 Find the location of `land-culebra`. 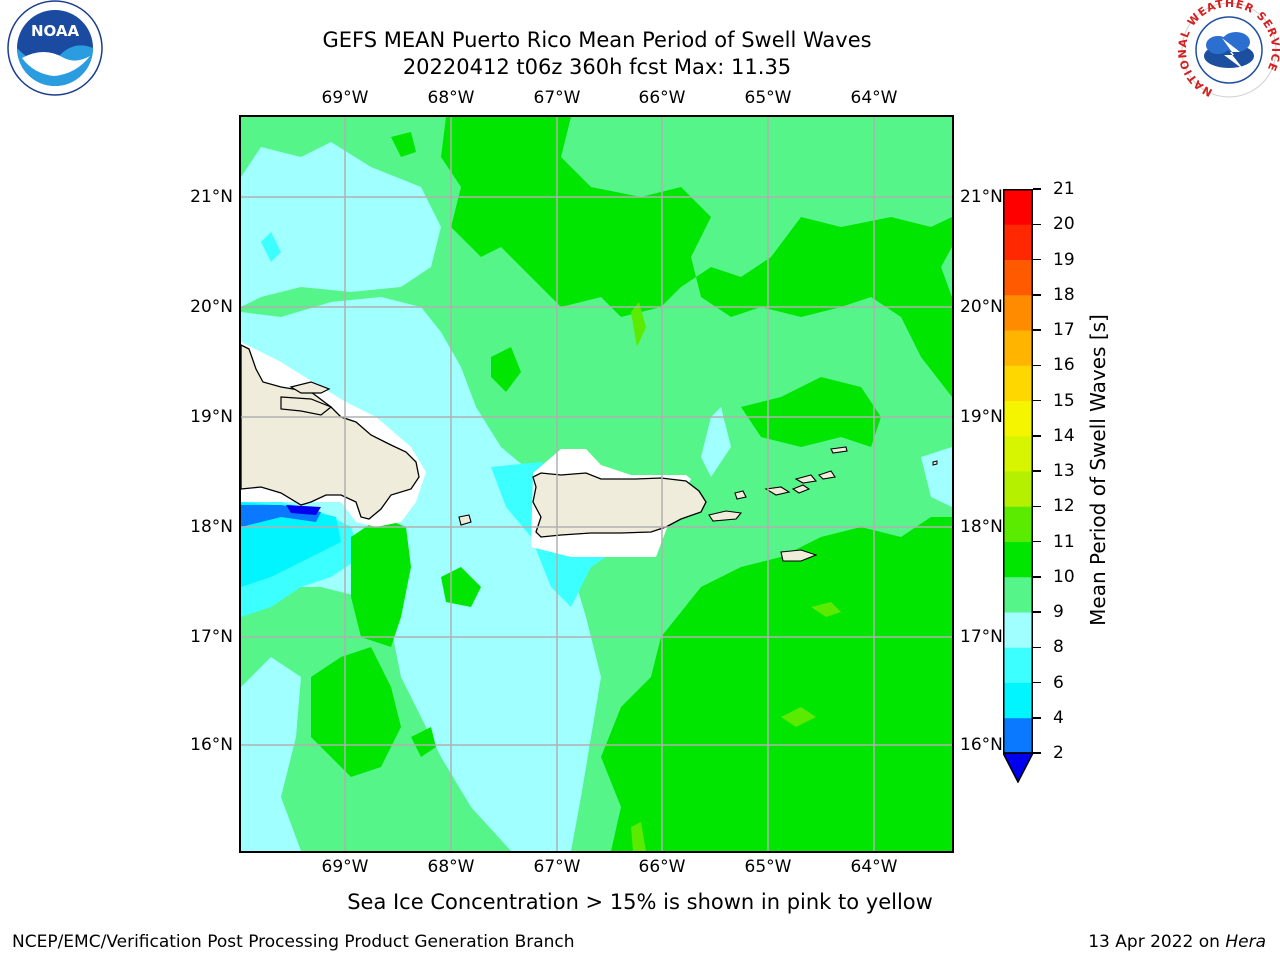

land-culebra is located at coordinates (740, 495).